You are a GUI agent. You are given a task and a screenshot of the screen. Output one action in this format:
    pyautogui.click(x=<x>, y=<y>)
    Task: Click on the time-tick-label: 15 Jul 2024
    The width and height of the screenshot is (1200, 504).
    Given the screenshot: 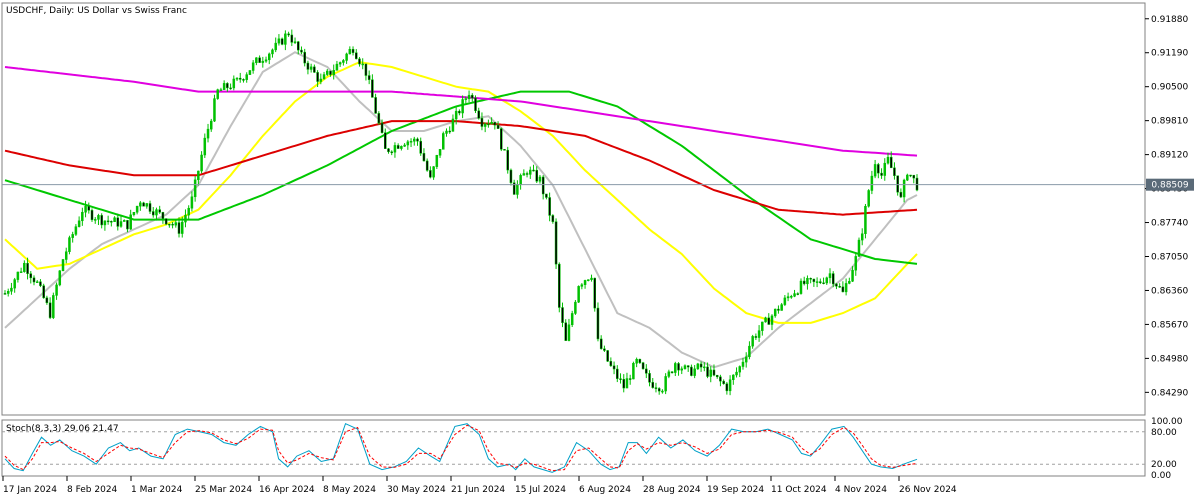 What is the action you would take?
    pyautogui.click(x=540, y=490)
    